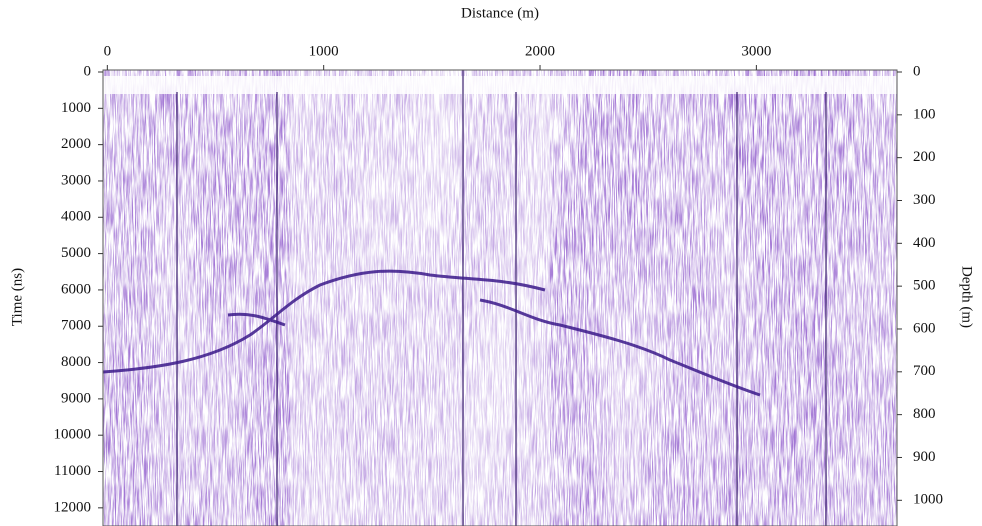  Describe the element at coordinates (924, 200) in the screenshot. I see `y2-tick-label: 300` at that location.